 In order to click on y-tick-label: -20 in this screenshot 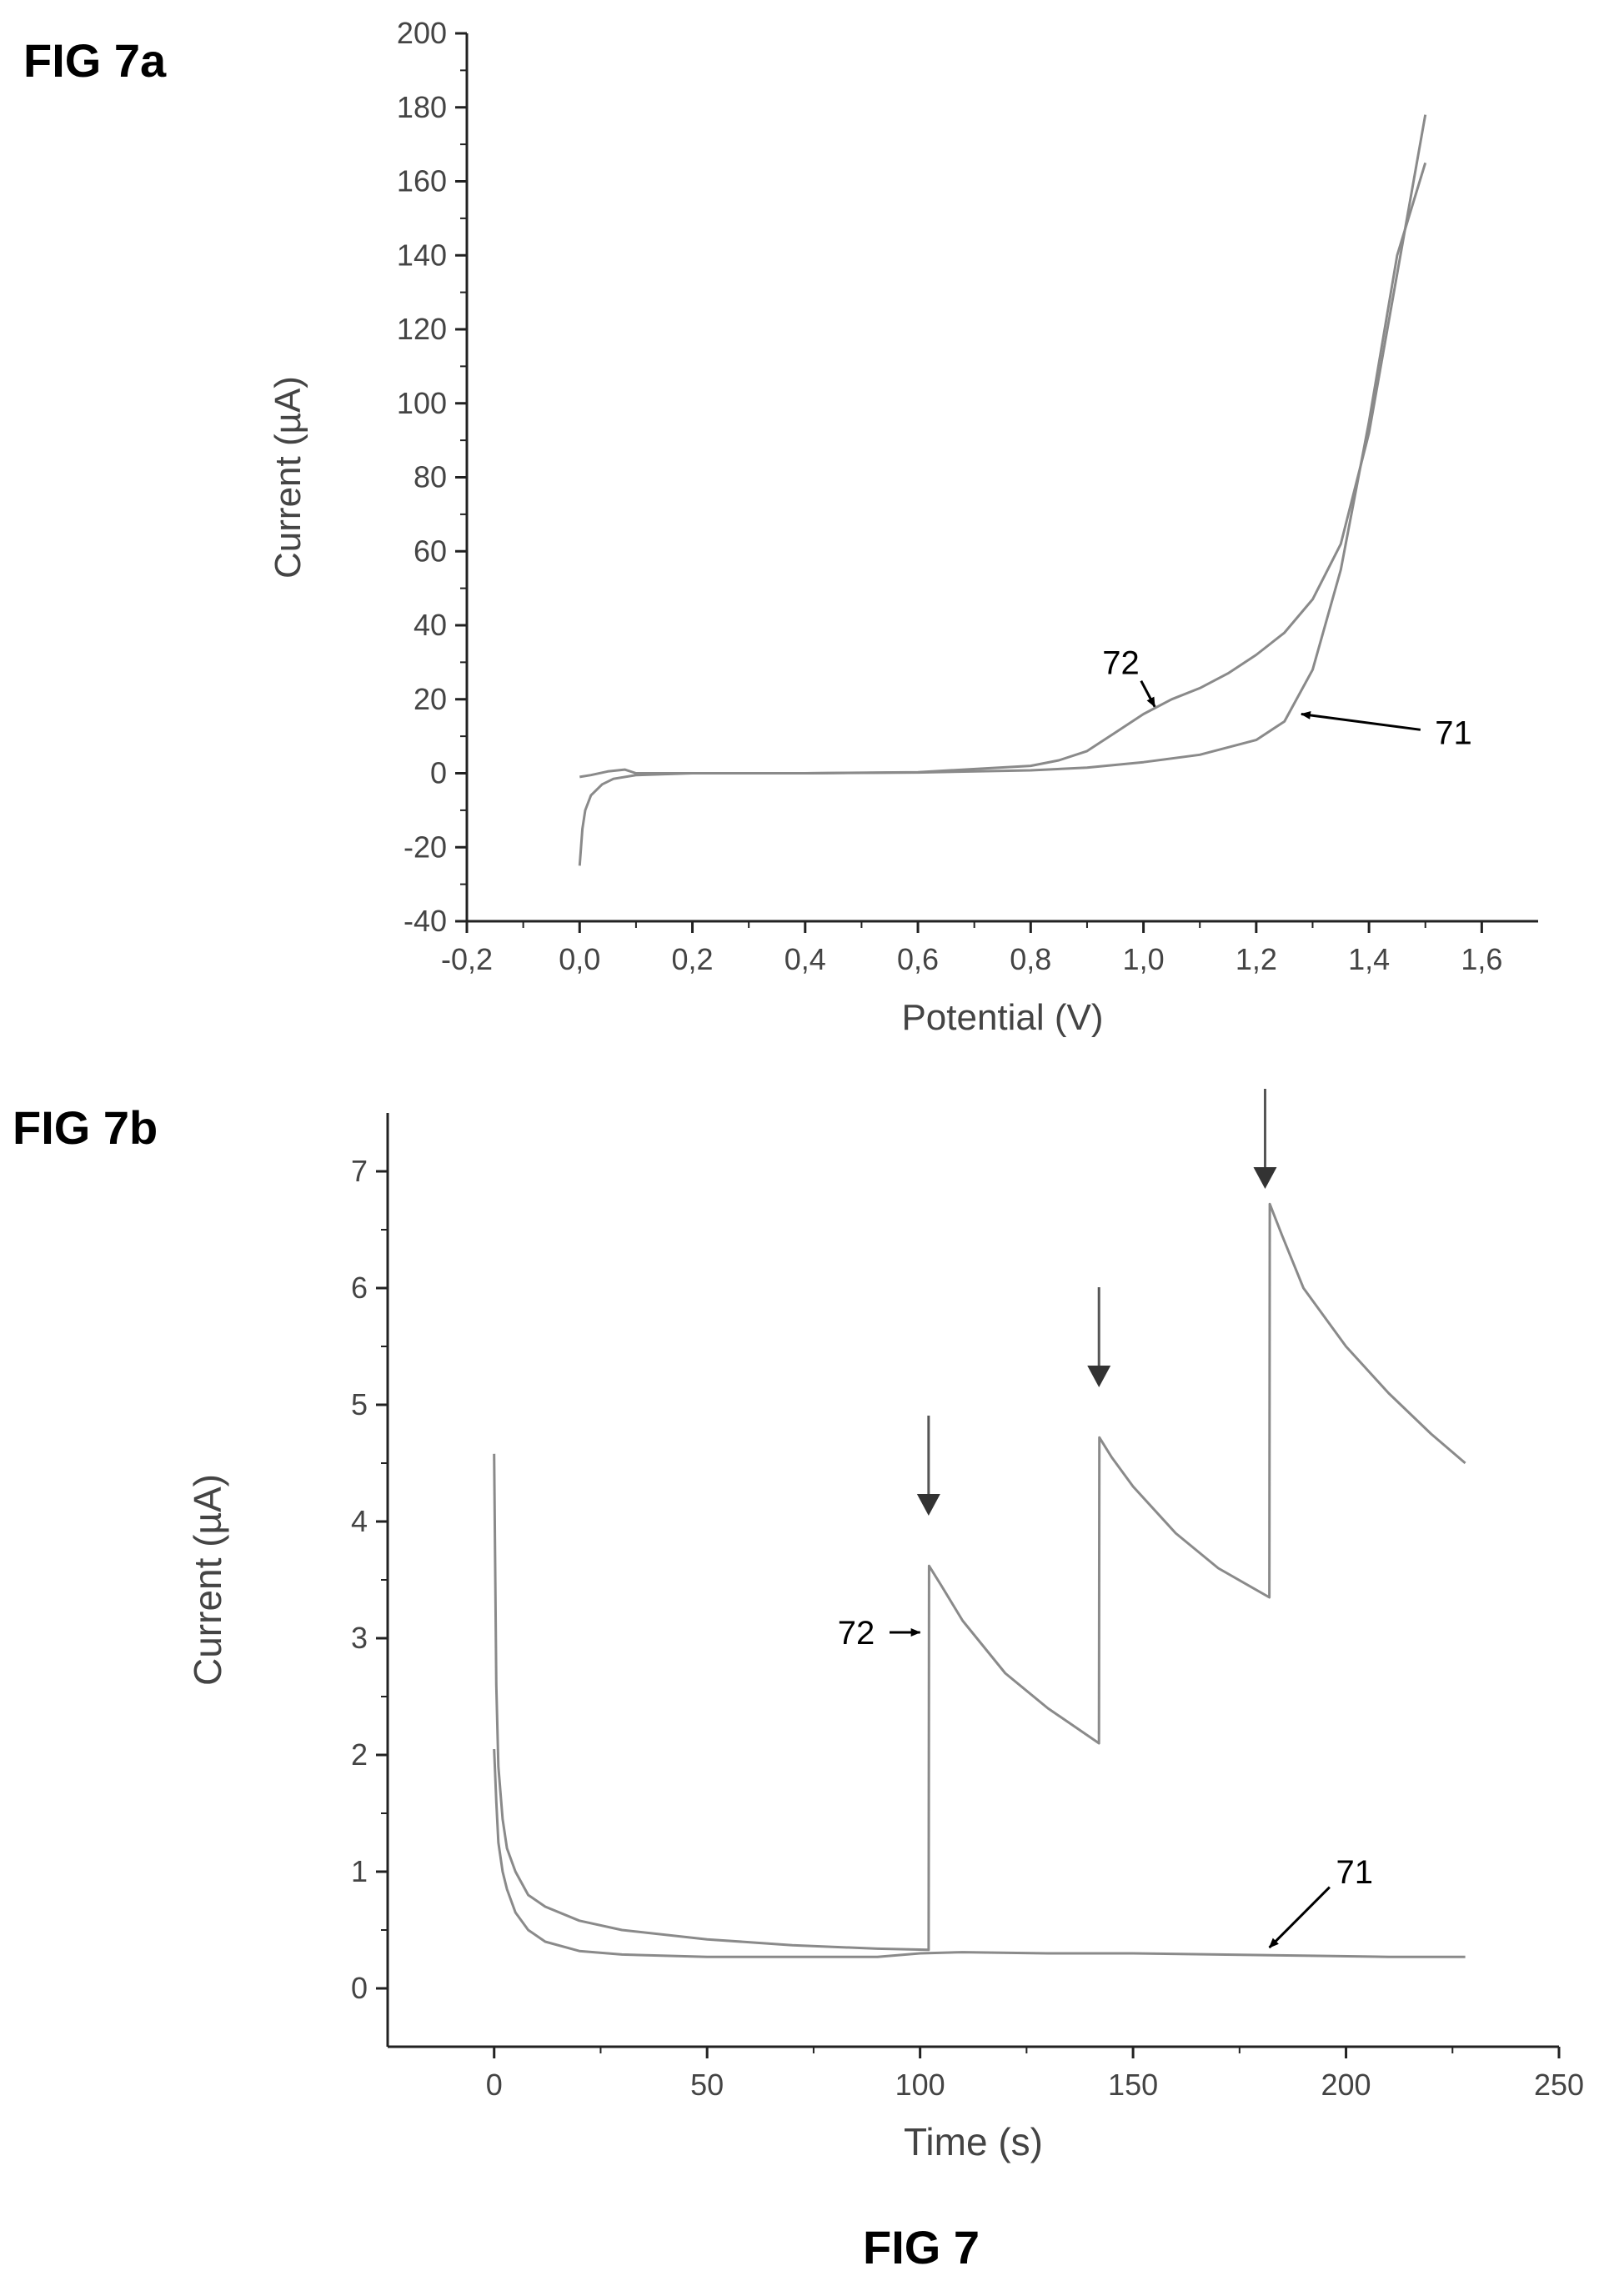, I will do `click(426, 847)`.